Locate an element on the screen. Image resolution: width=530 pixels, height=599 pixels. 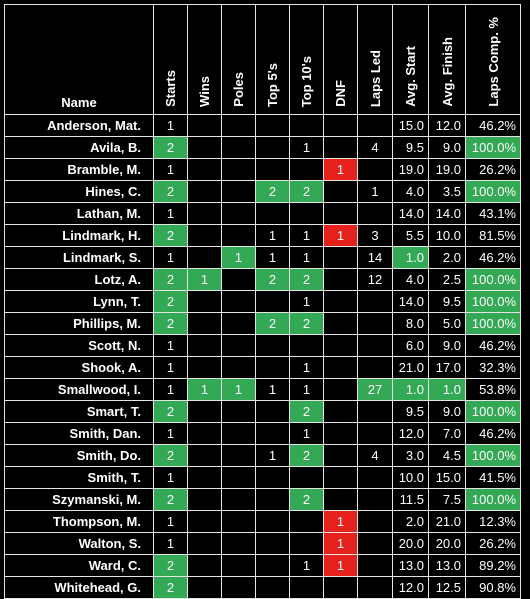
avg-finish-cell: 7.0 is located at coordinates (447, 433).